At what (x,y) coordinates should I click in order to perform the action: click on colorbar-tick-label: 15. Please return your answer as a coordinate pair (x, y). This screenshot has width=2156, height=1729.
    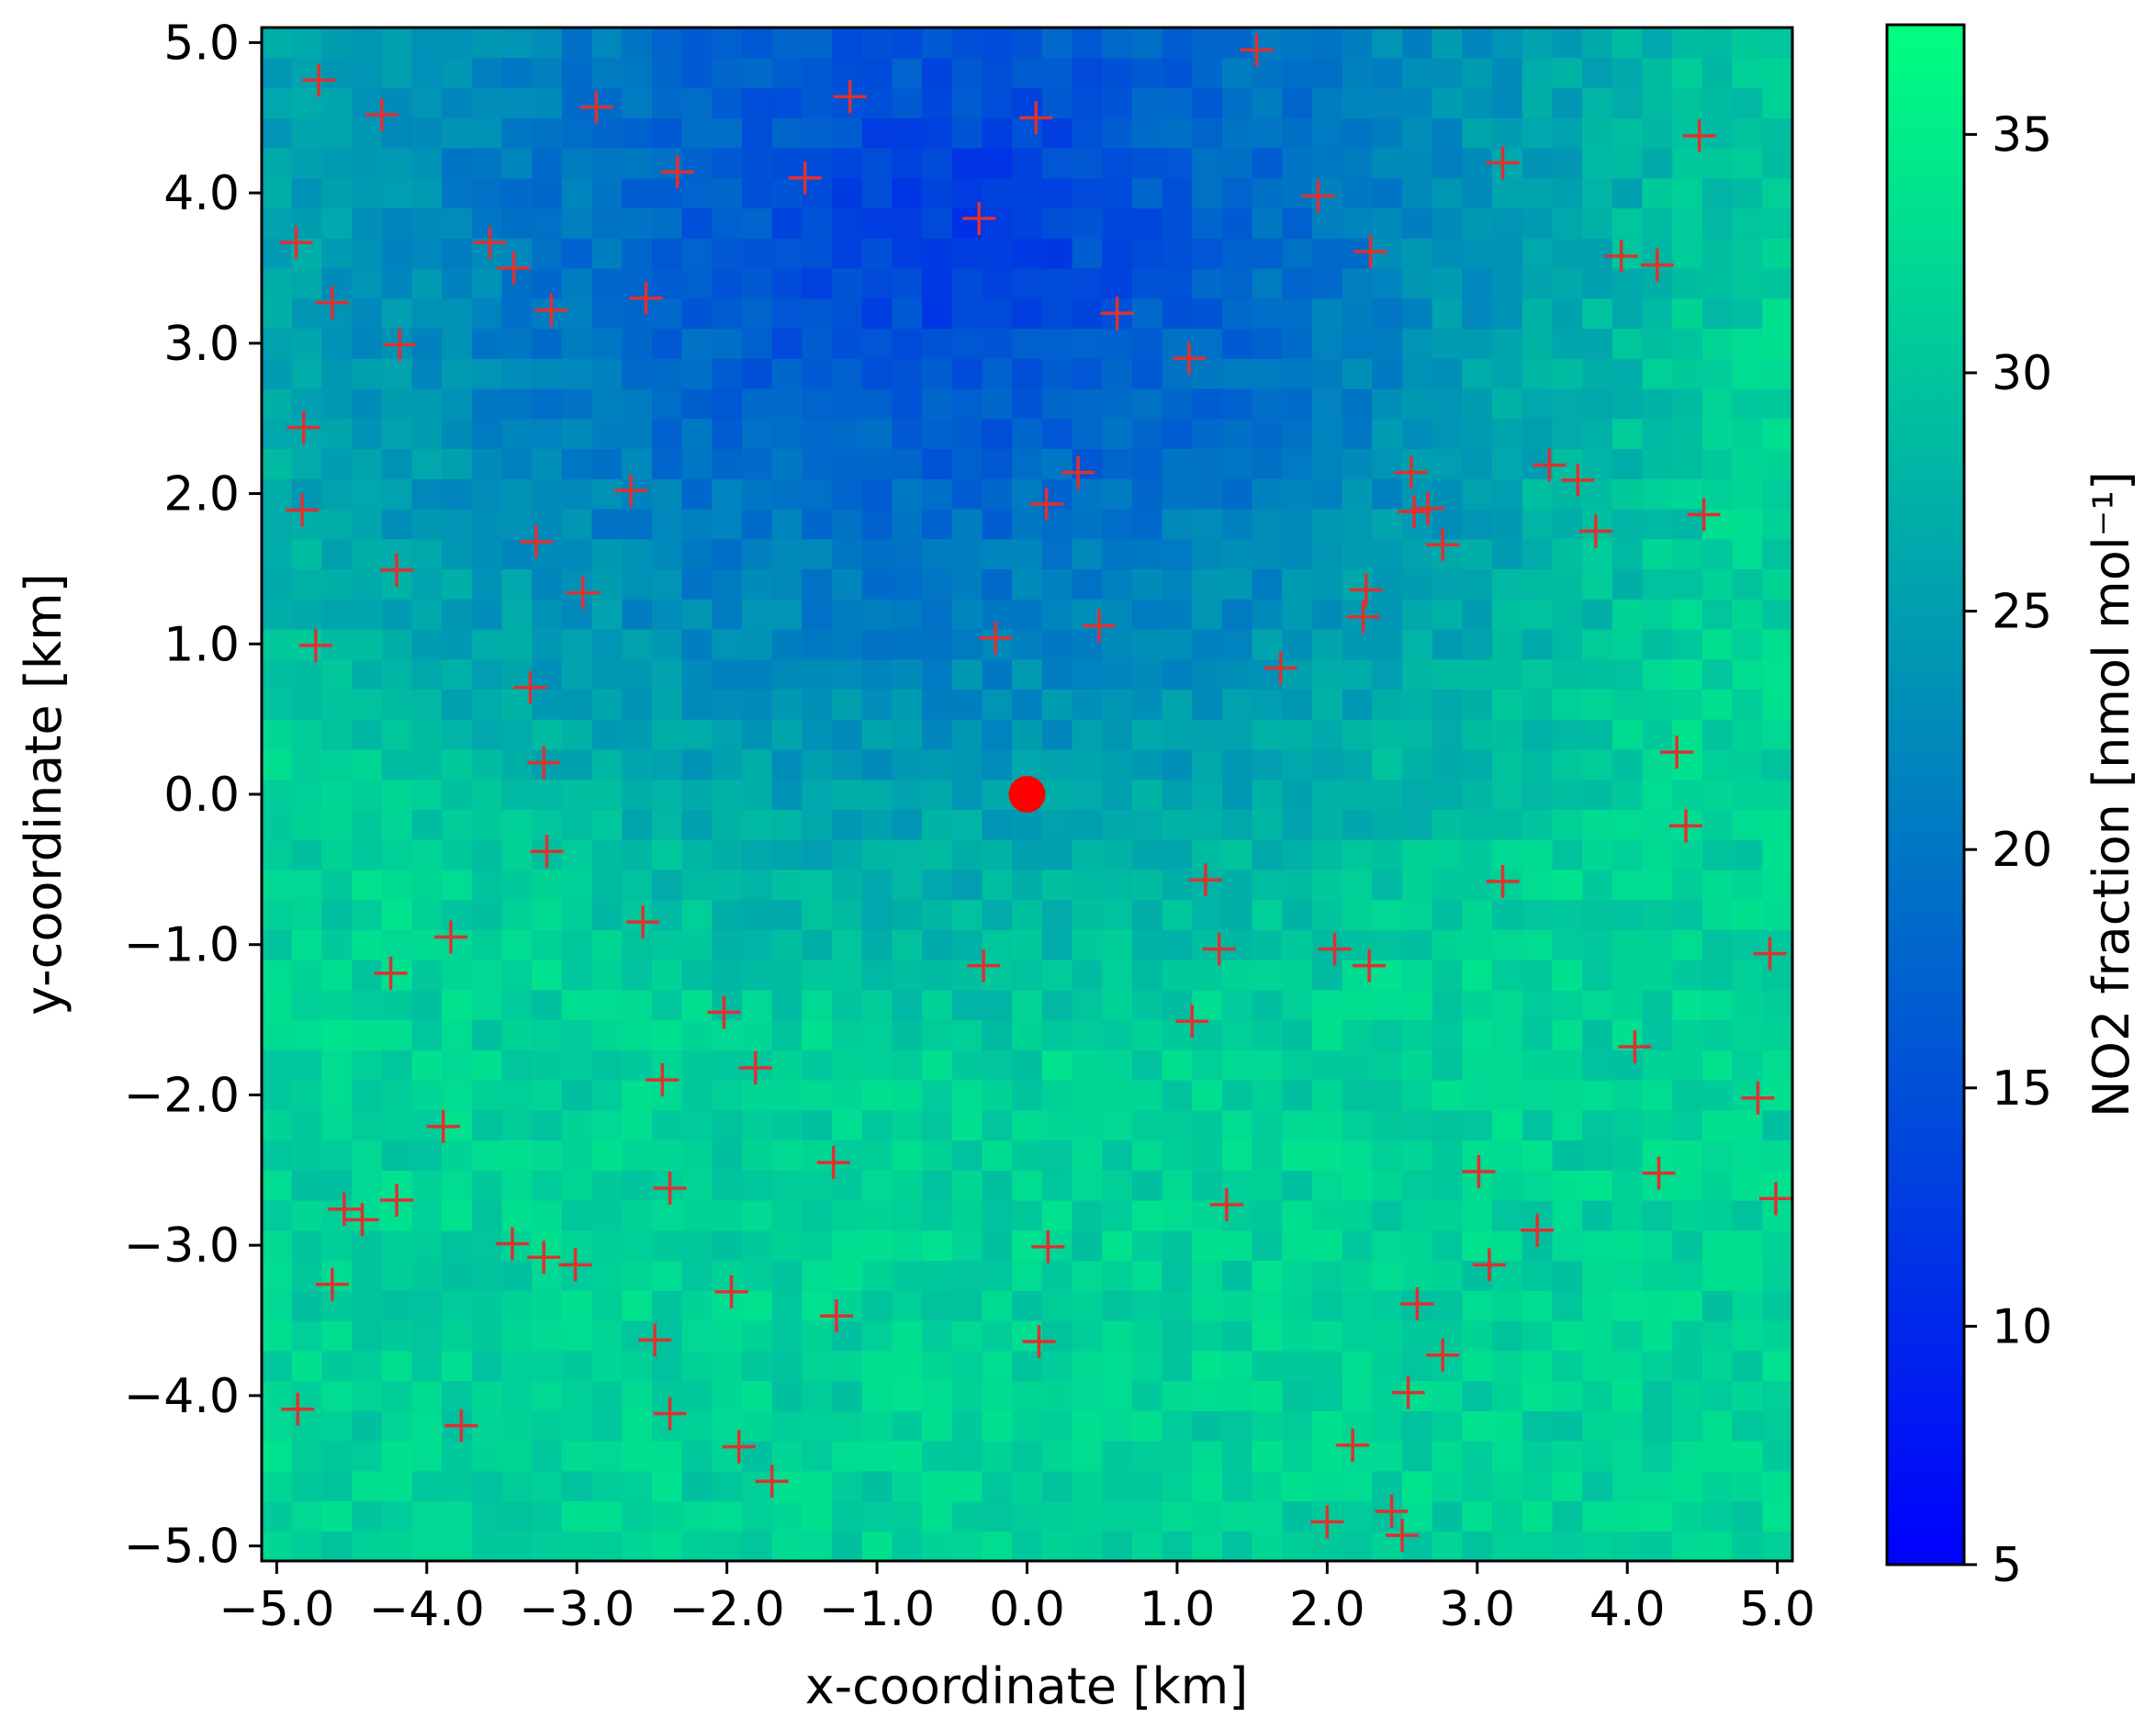
    Looking at the image, I should click on (2022, 1089).